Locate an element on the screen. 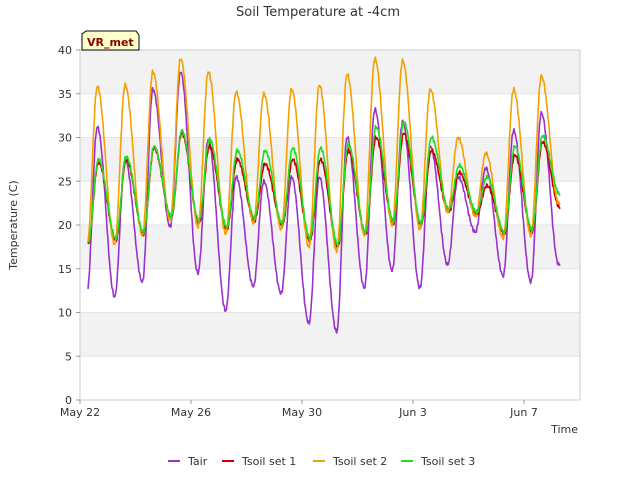 The height and width of the screenshot is (480, 640). y-tick-label: 5 is located at coordinates (68, 356).